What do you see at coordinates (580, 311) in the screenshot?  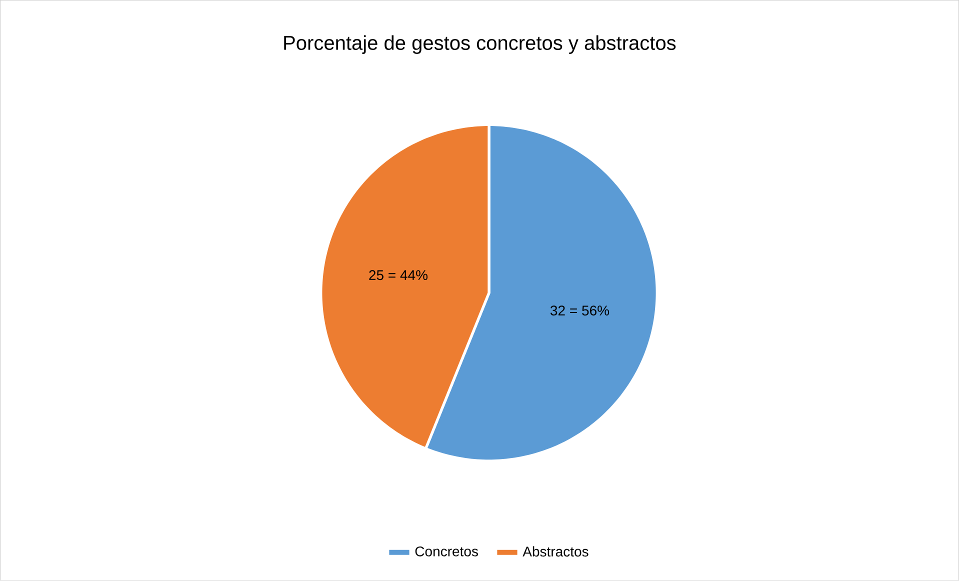 I see `data-label: 32 = 56%` at bounding box center [580, 311].